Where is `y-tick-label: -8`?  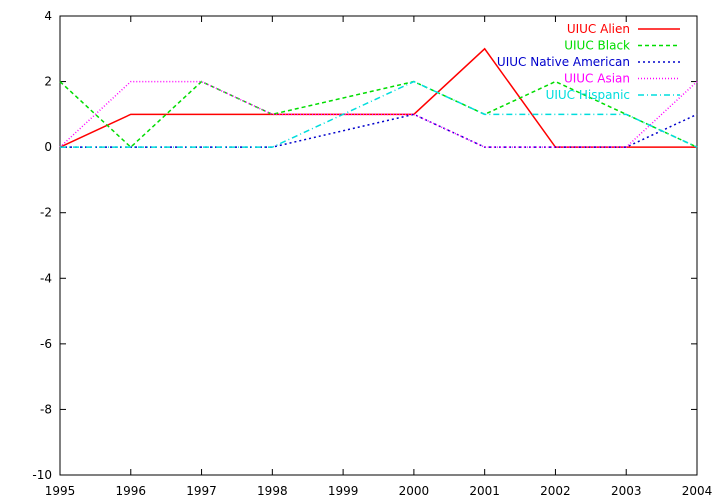 y-tick-label: -8 is located at coordinates (46, 409).